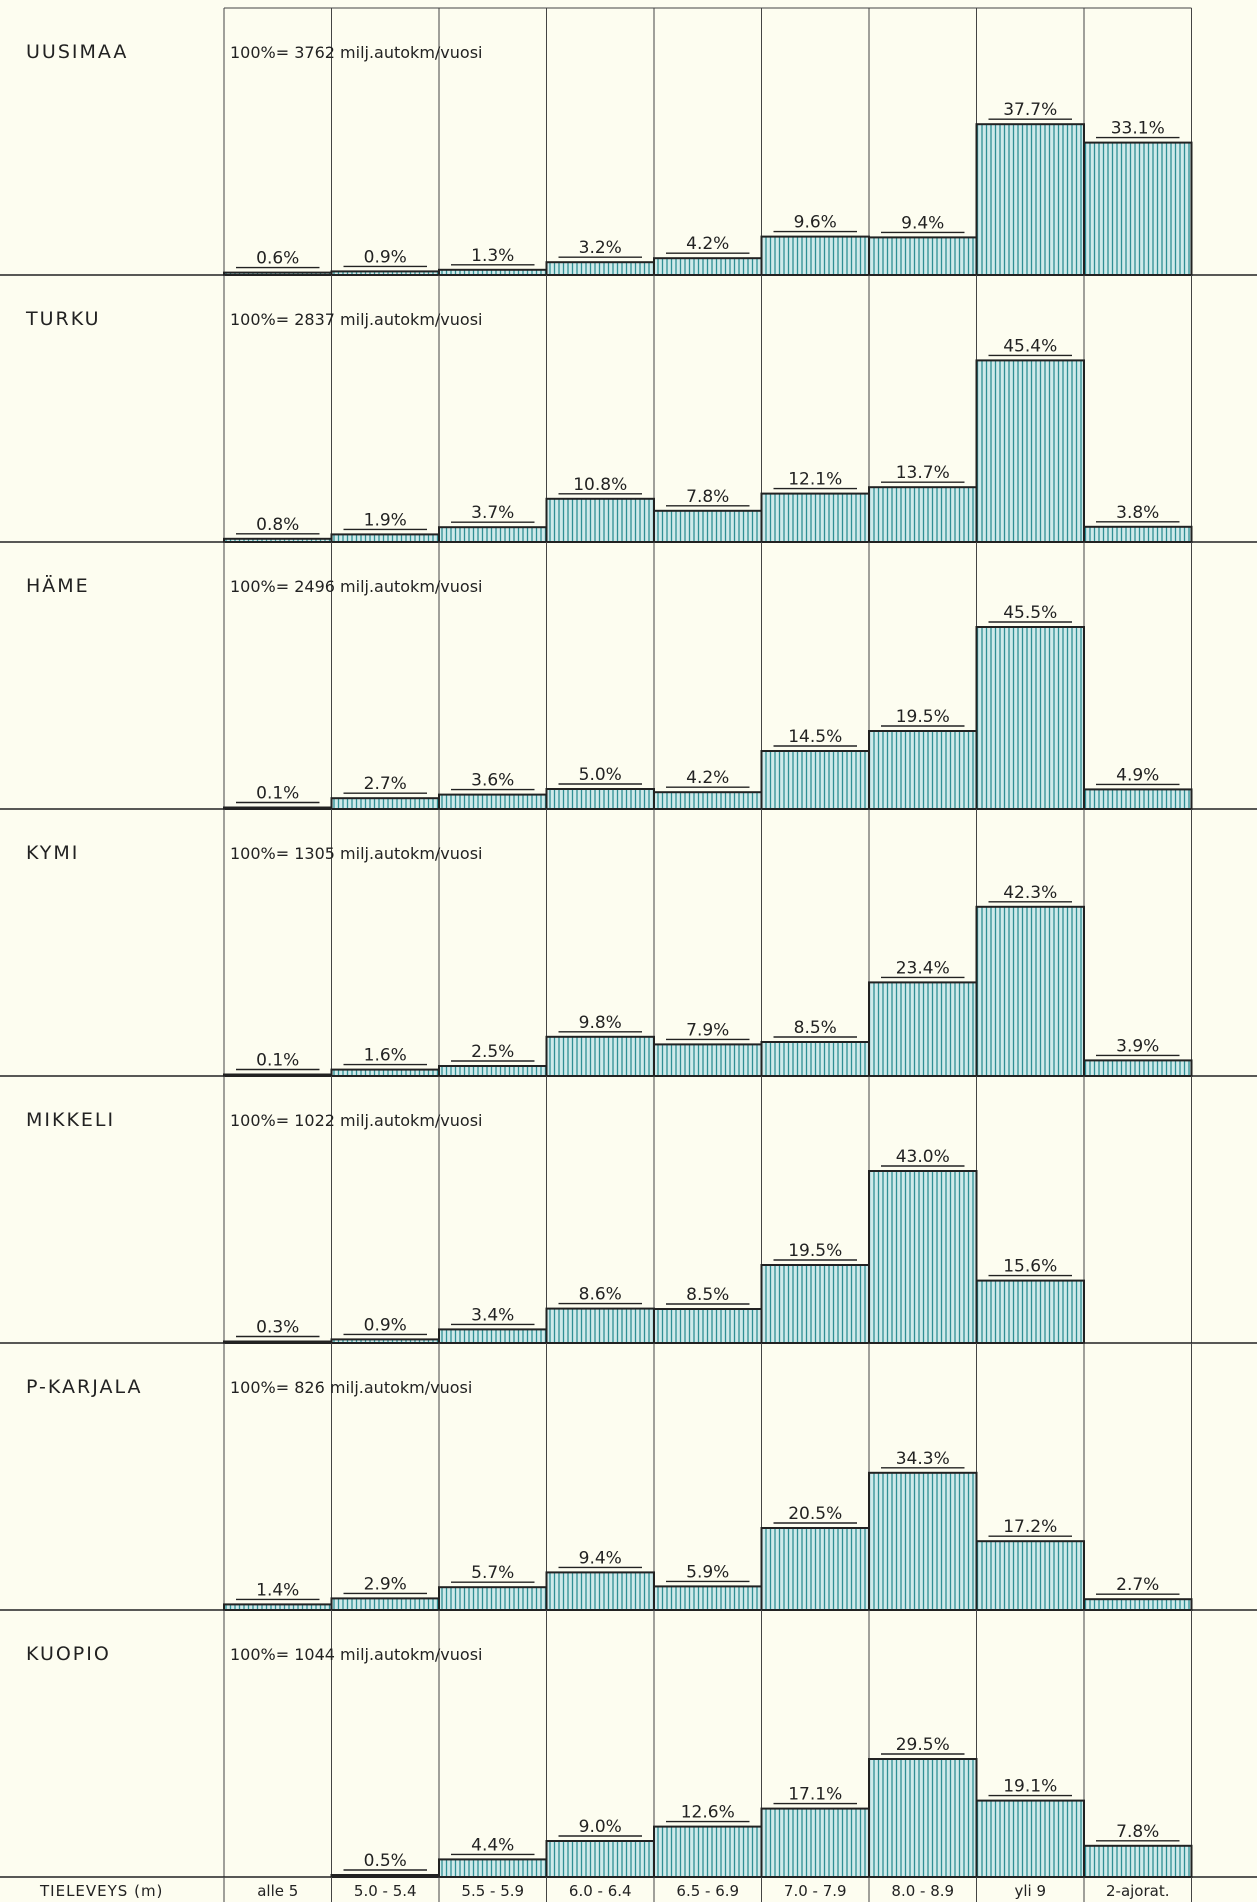  I want to click on total-label: 100%= 1305 milj.autokm/vuosi, so click(356, 853).